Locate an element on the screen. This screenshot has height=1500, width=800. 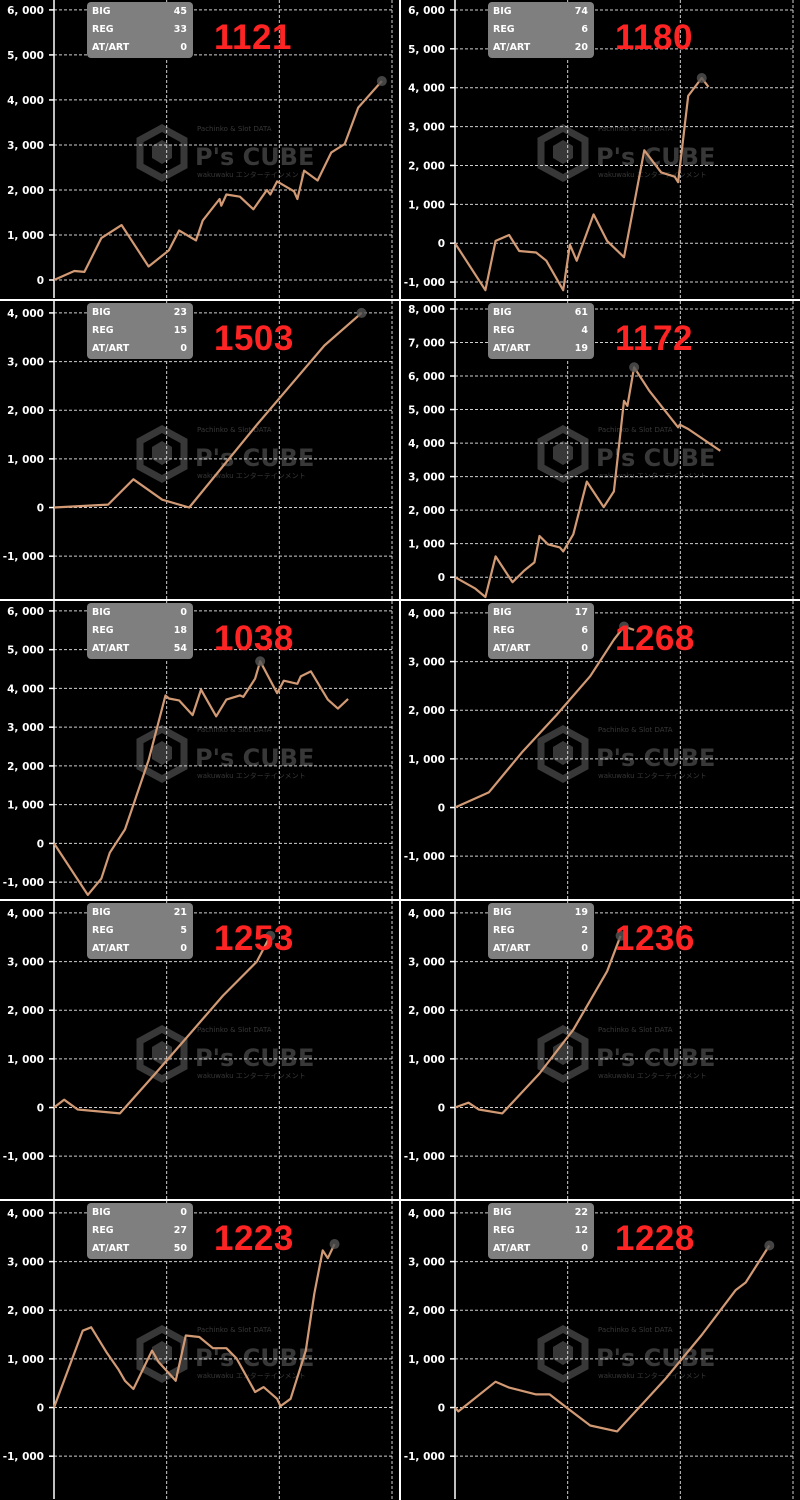
machine-number: 1253 is located at coordinates (254, 938).